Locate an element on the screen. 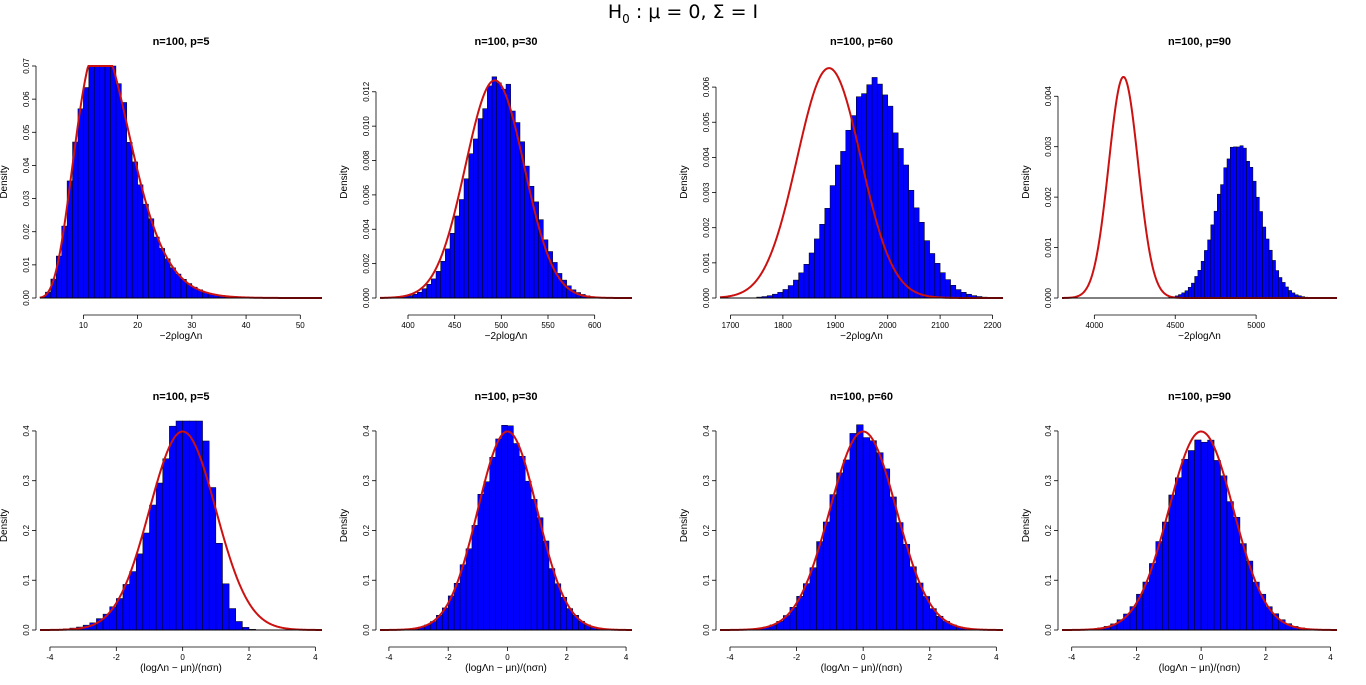  y-tick-label: 0.00 is located at coordinates (26, 298).